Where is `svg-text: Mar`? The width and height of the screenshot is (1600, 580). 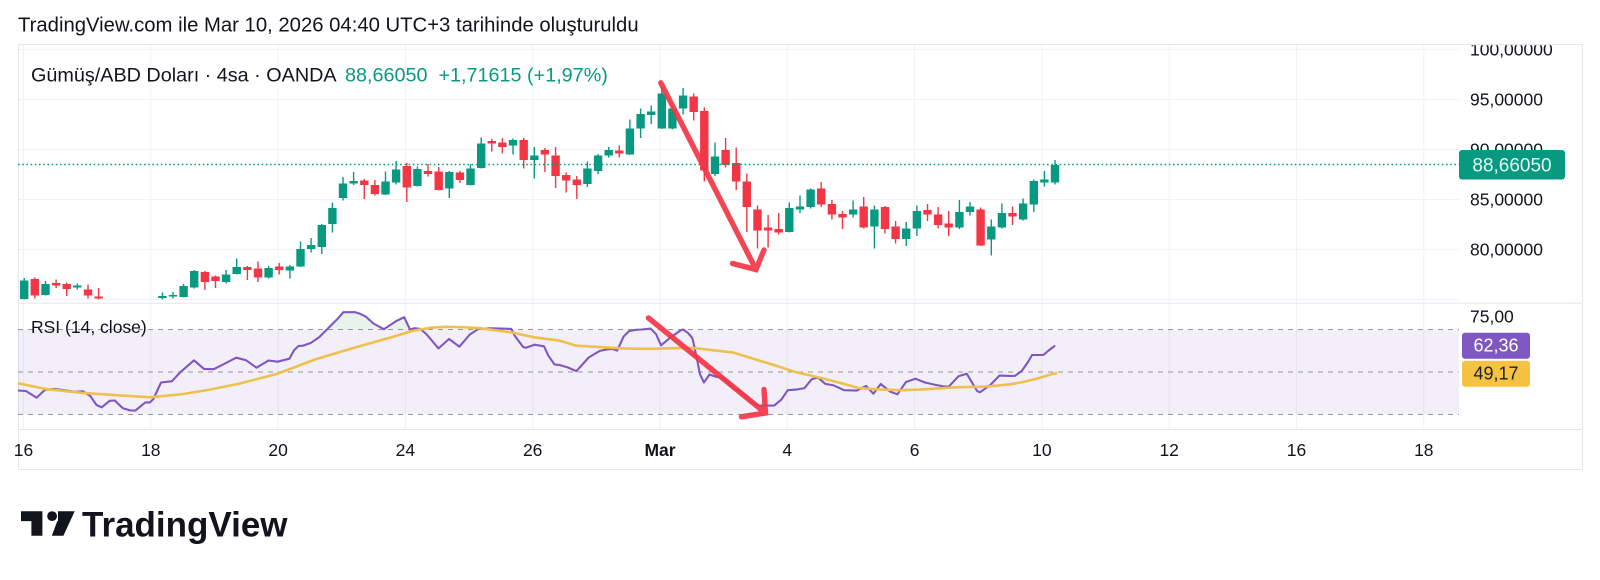
svg-text: Mar is located at coordinates (659, 450).